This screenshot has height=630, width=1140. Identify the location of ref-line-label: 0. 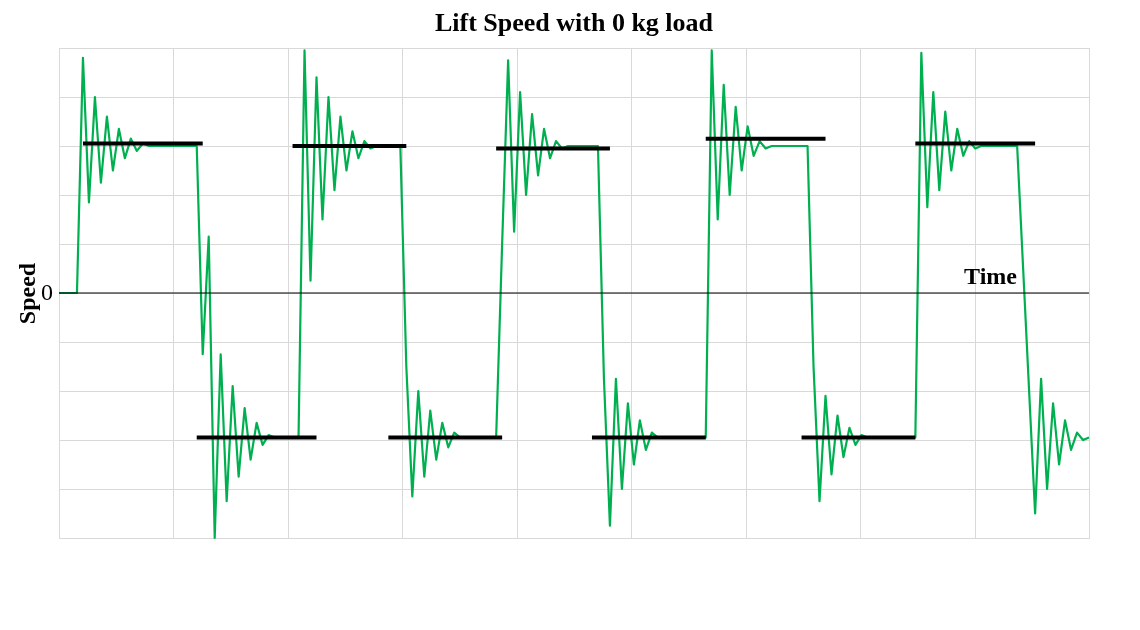
(47, 292).